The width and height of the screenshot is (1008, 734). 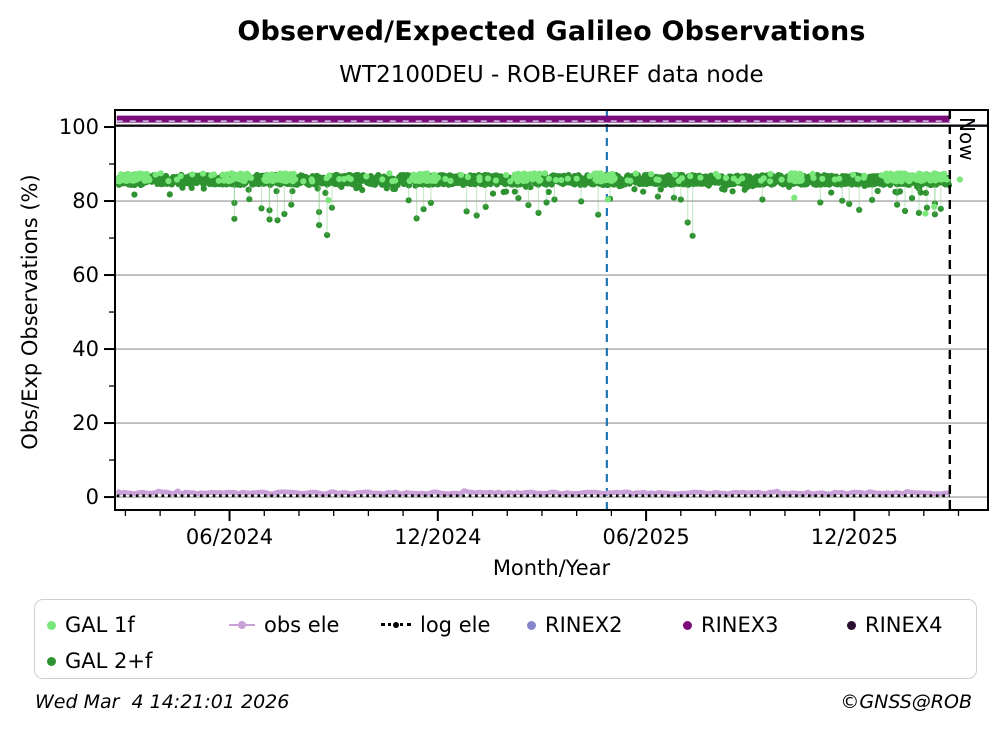 I want to click on legend-label-gal-2f: GAL 2+f, so click(x=109, y=661).